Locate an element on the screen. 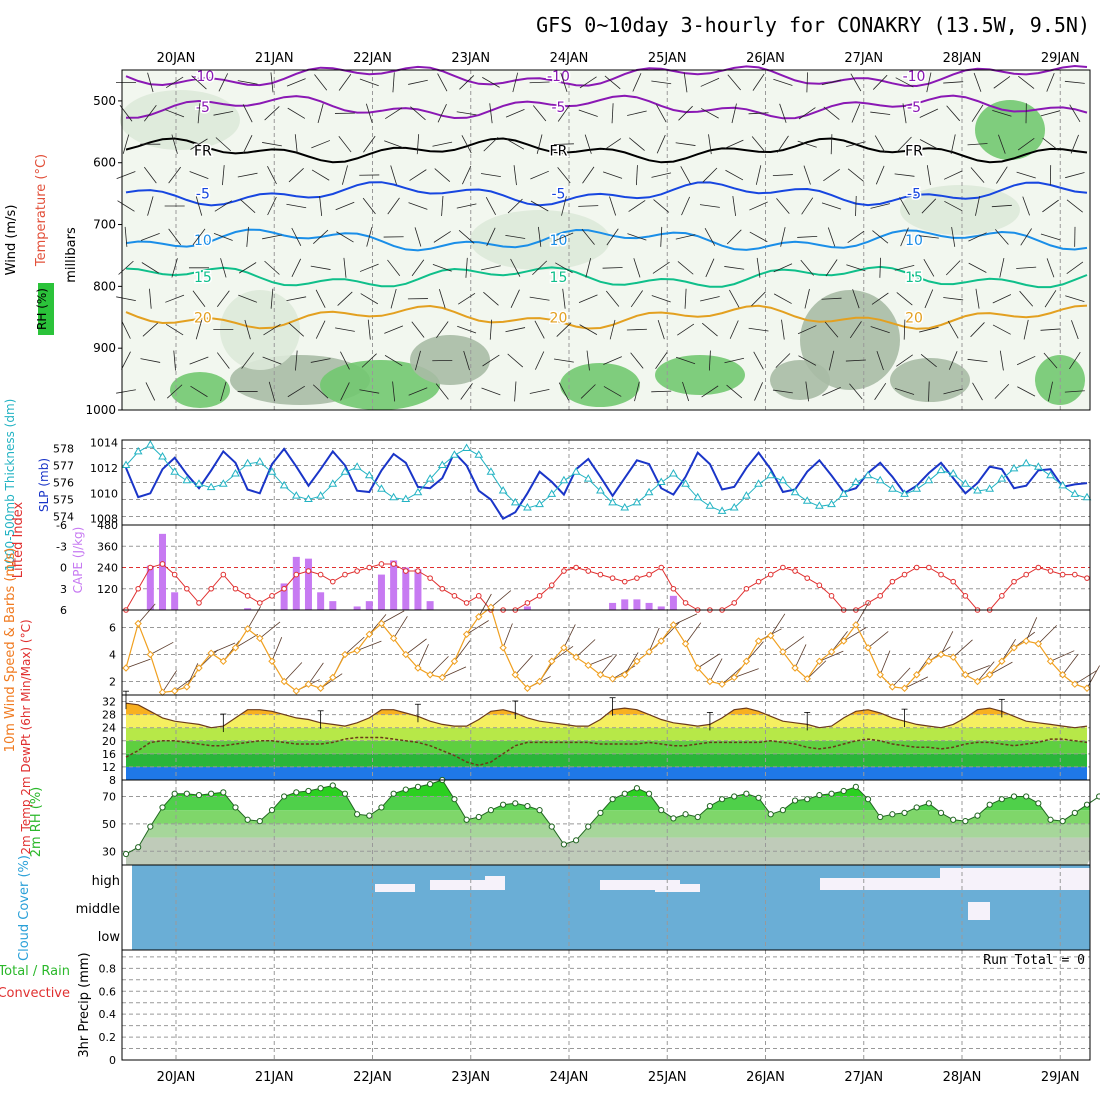 This screenshot has width=1100, height=1100. temp-band is located at coordinates (606, 734).